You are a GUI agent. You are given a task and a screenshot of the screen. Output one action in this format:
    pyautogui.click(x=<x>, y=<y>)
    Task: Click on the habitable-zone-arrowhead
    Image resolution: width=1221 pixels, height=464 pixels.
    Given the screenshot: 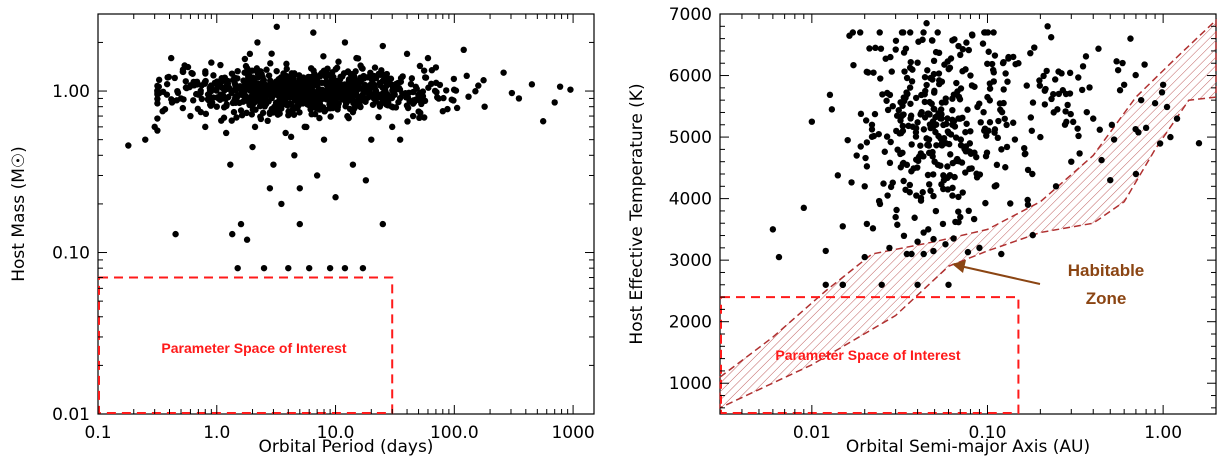 What is the action you would take?
    pyautogui.click(x=959, y=266)
    